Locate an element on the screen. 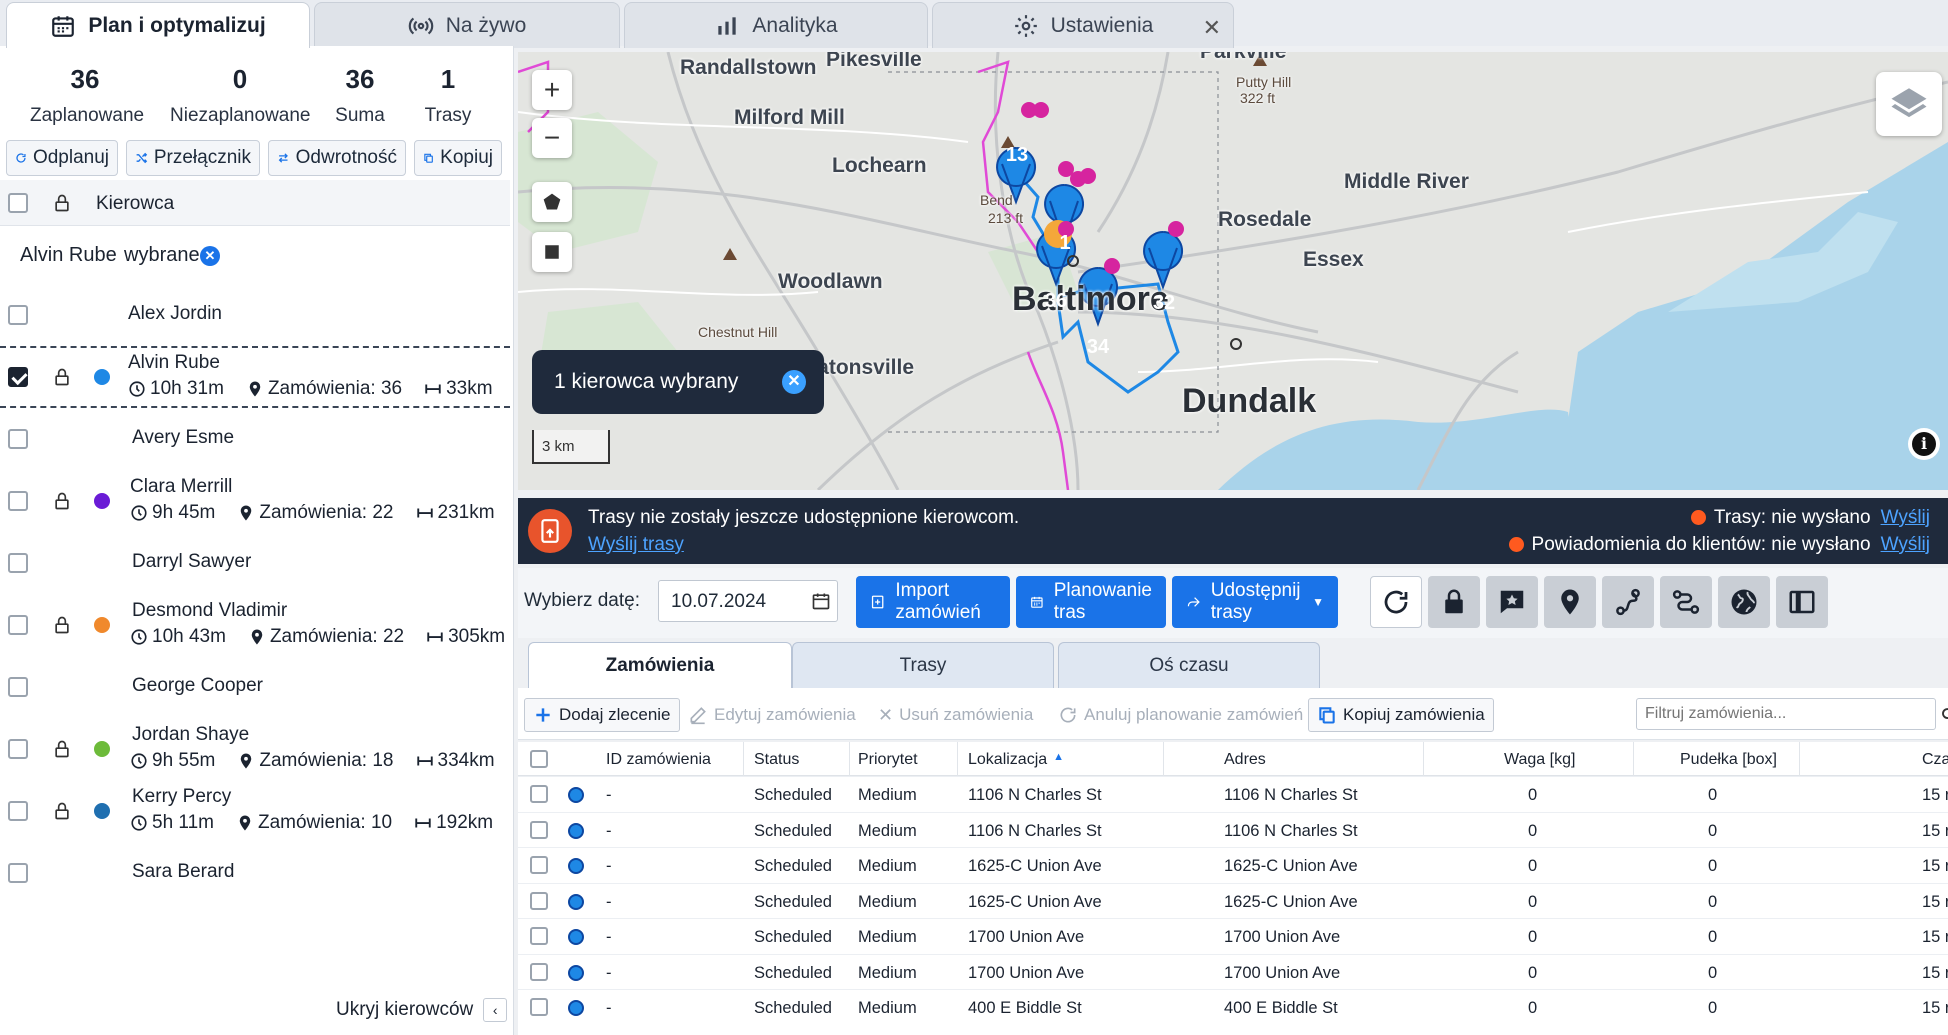  pin-button is located at coordinates (1570, 602).